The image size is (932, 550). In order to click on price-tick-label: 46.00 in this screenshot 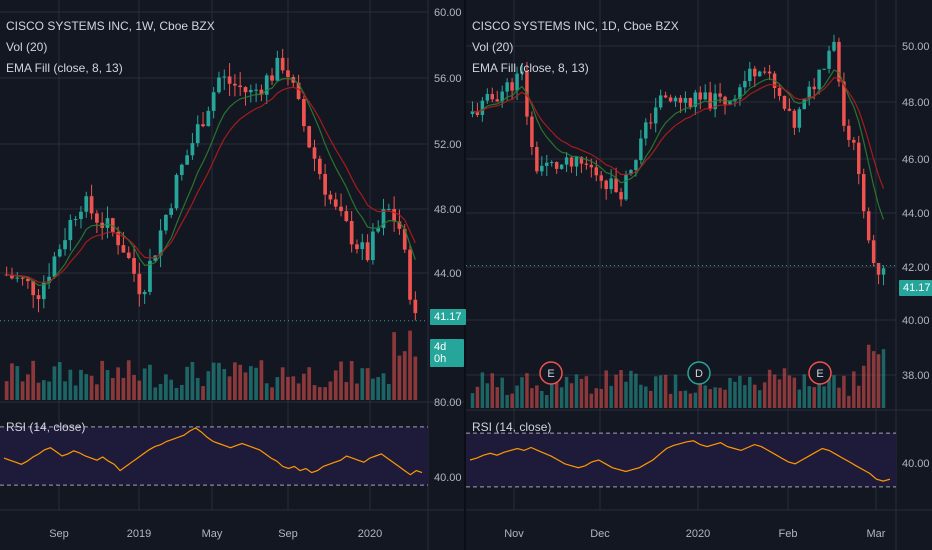, I will do `click(916, 160)`.